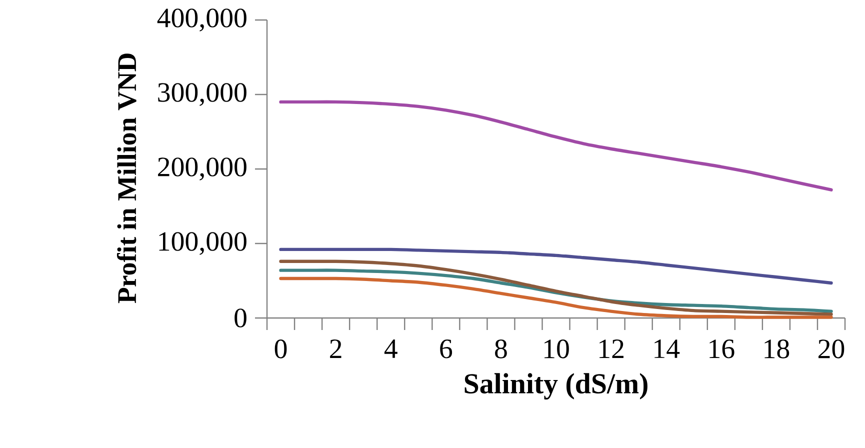 This screenshot has width=865, height=448. Describe the element at coordinates (501, 349) in the screenshot. I see `x-tick-label: 8` at that location.